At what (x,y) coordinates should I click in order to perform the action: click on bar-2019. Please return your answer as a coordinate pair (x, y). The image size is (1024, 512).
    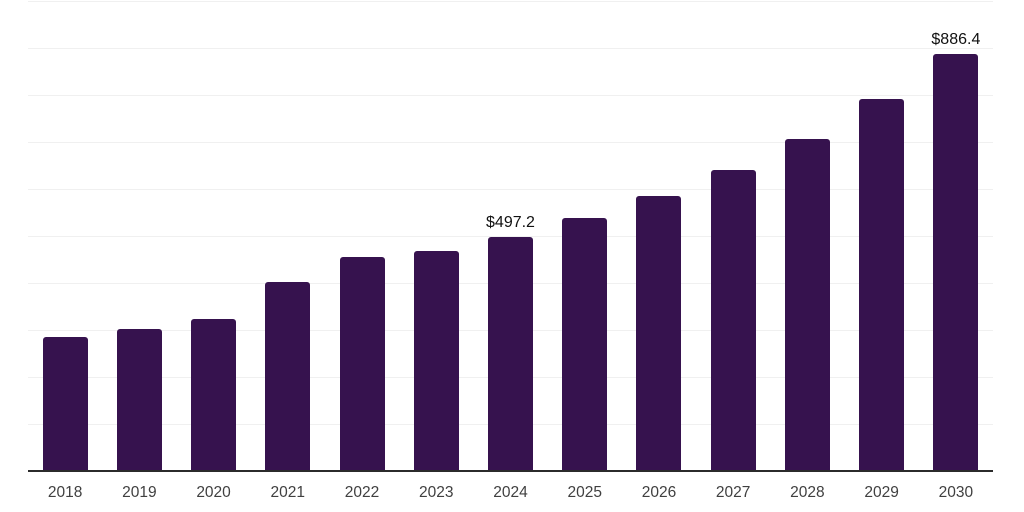
    Looking at the image, I should click on (139, 400).